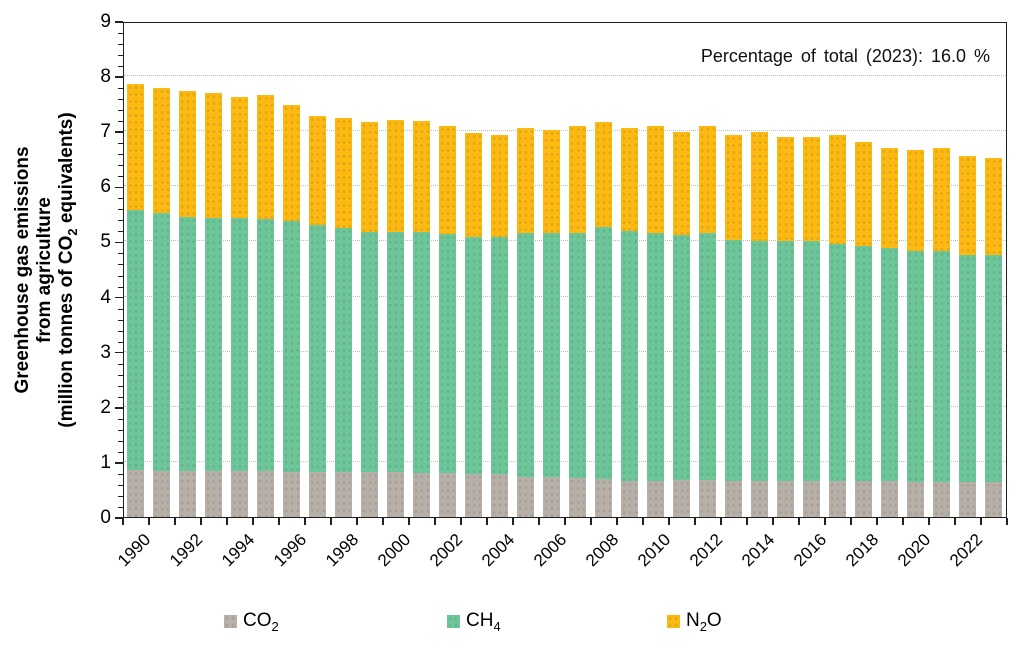  Describe the element at coordinates (603, 497) in the screenshot. I see `bar-2008-segment-co2` at that location.